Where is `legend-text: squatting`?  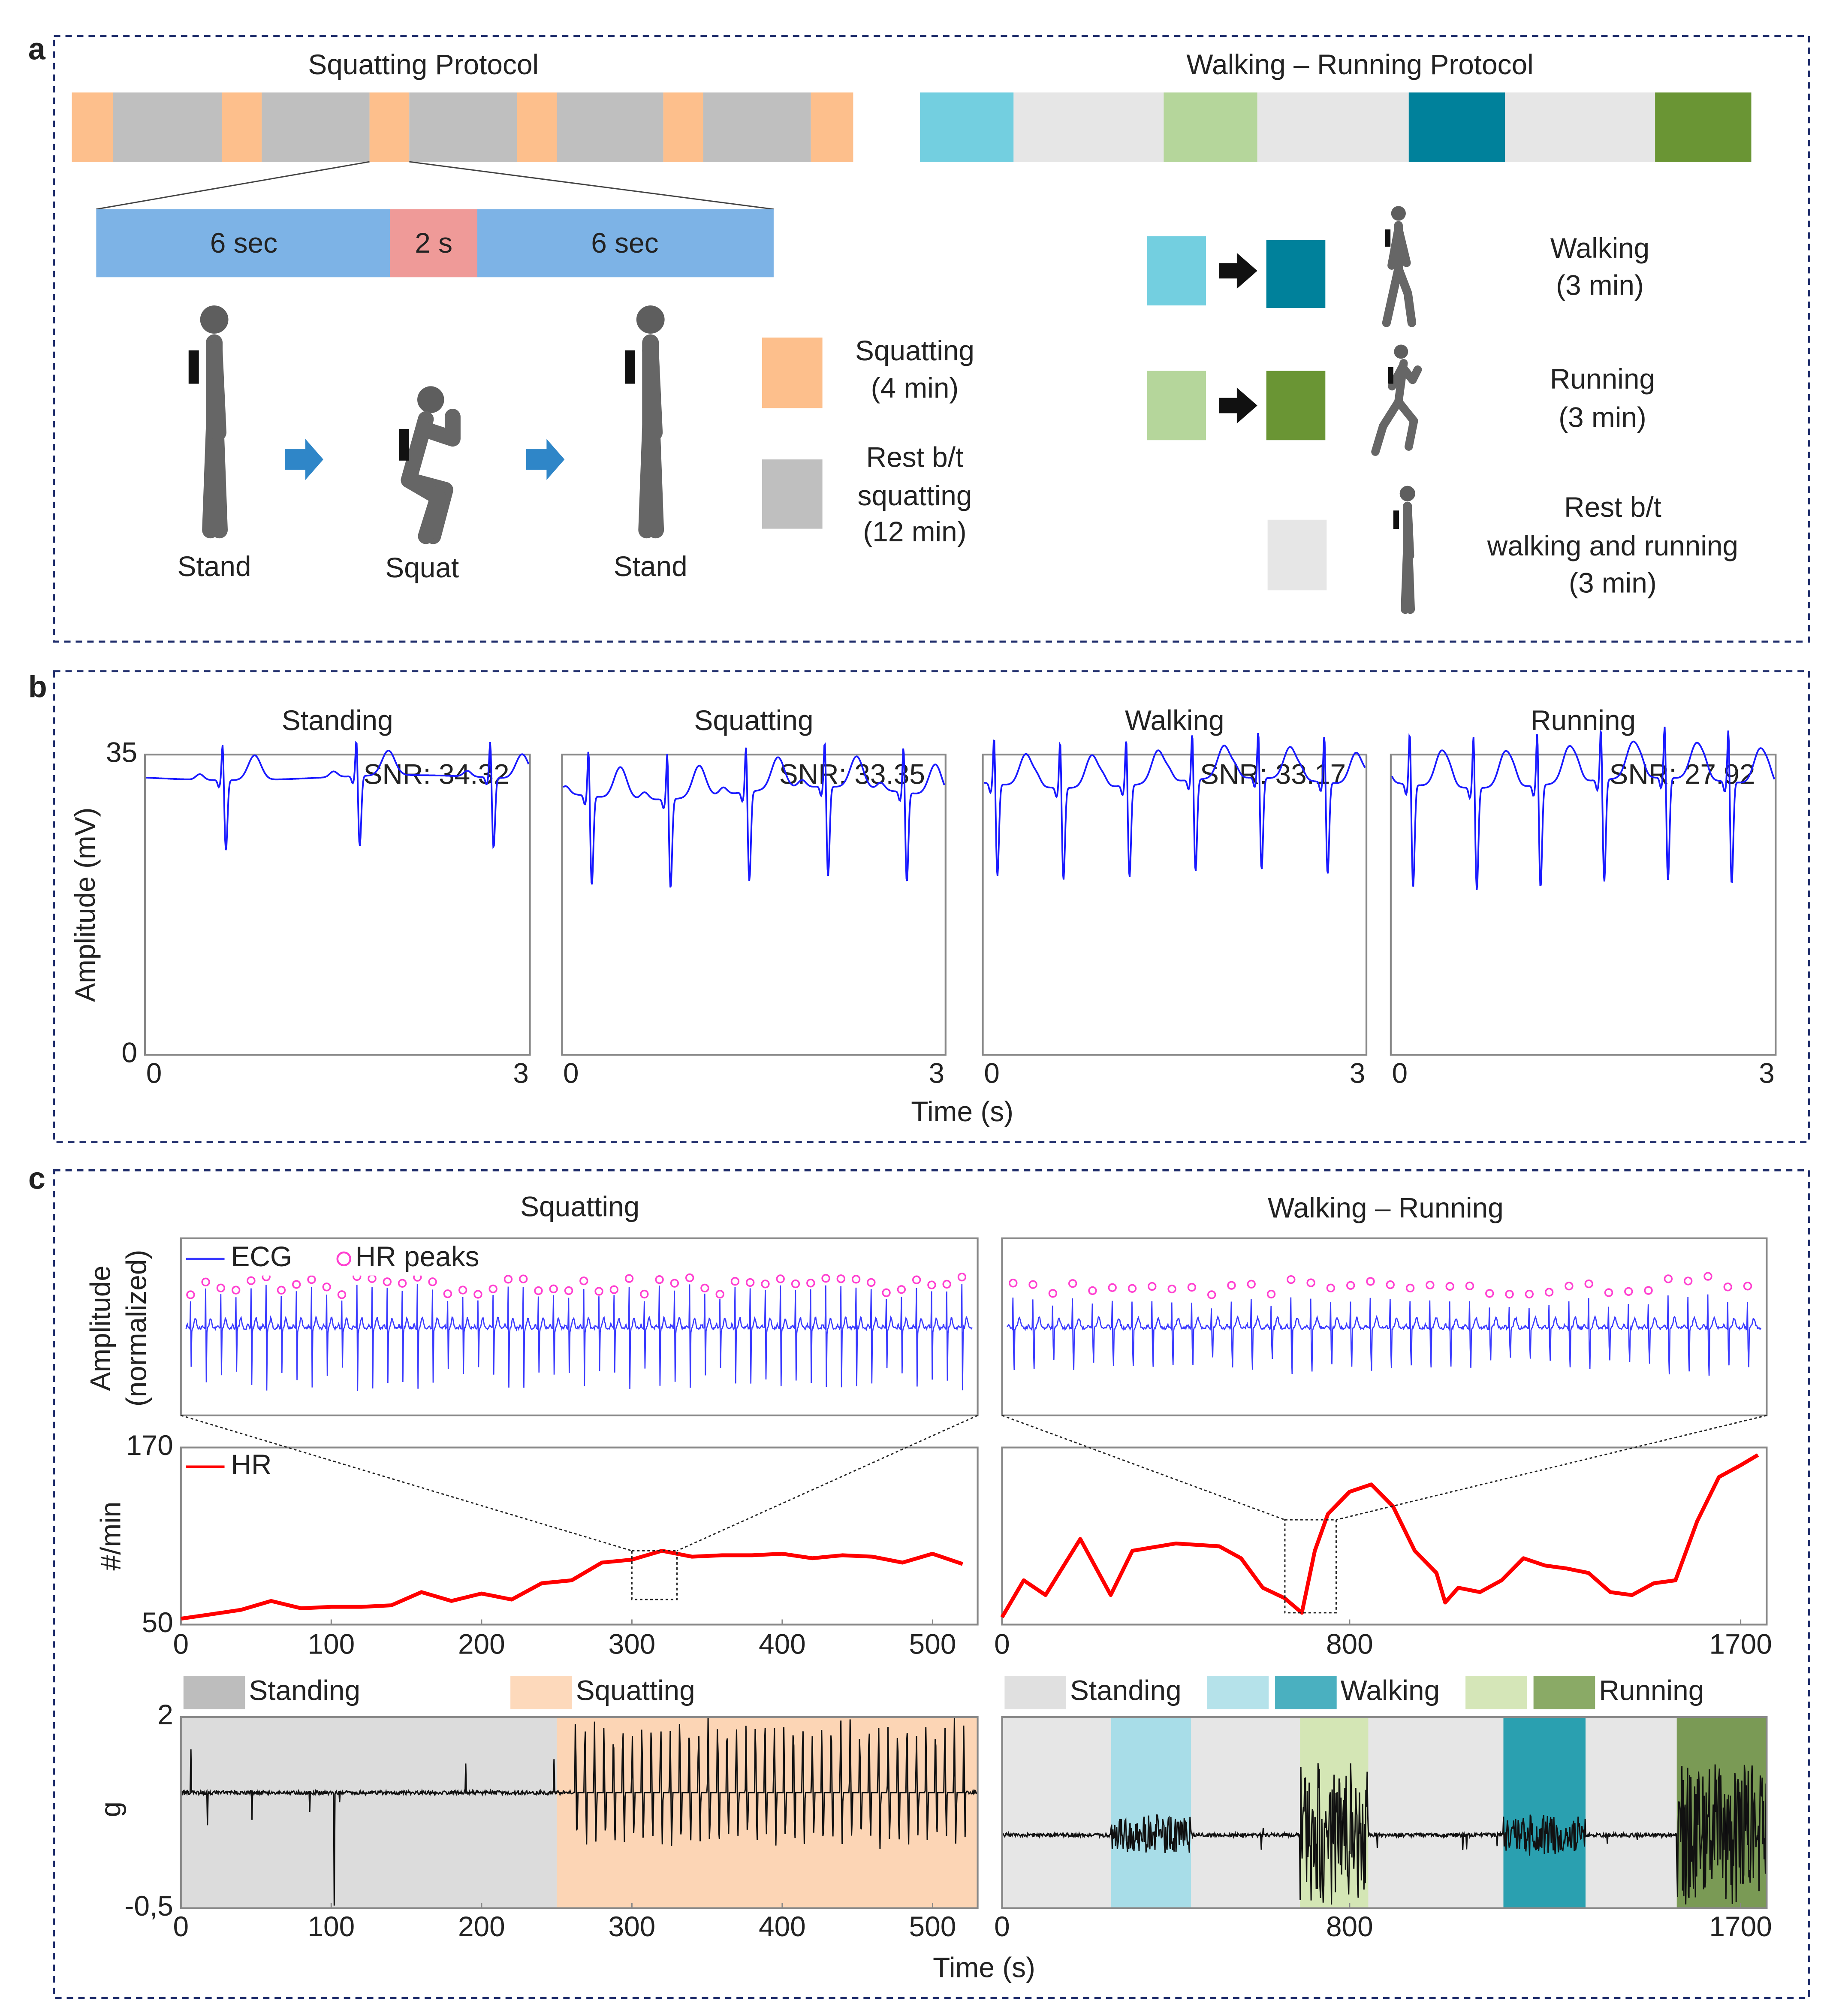
legend-text: squatting is located at coordinates (914, 496).